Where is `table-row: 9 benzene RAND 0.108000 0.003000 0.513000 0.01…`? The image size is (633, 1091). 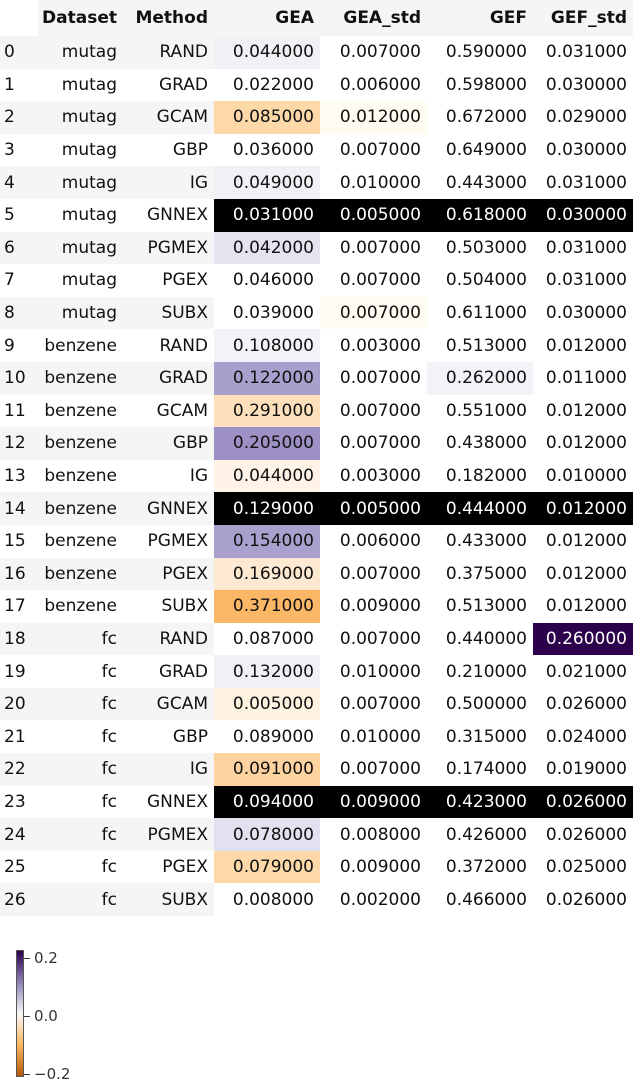
table-row: 9 benzene RAND 0.108000 0.003000 0.513000 0.01… is located at coordinates (316, 345).